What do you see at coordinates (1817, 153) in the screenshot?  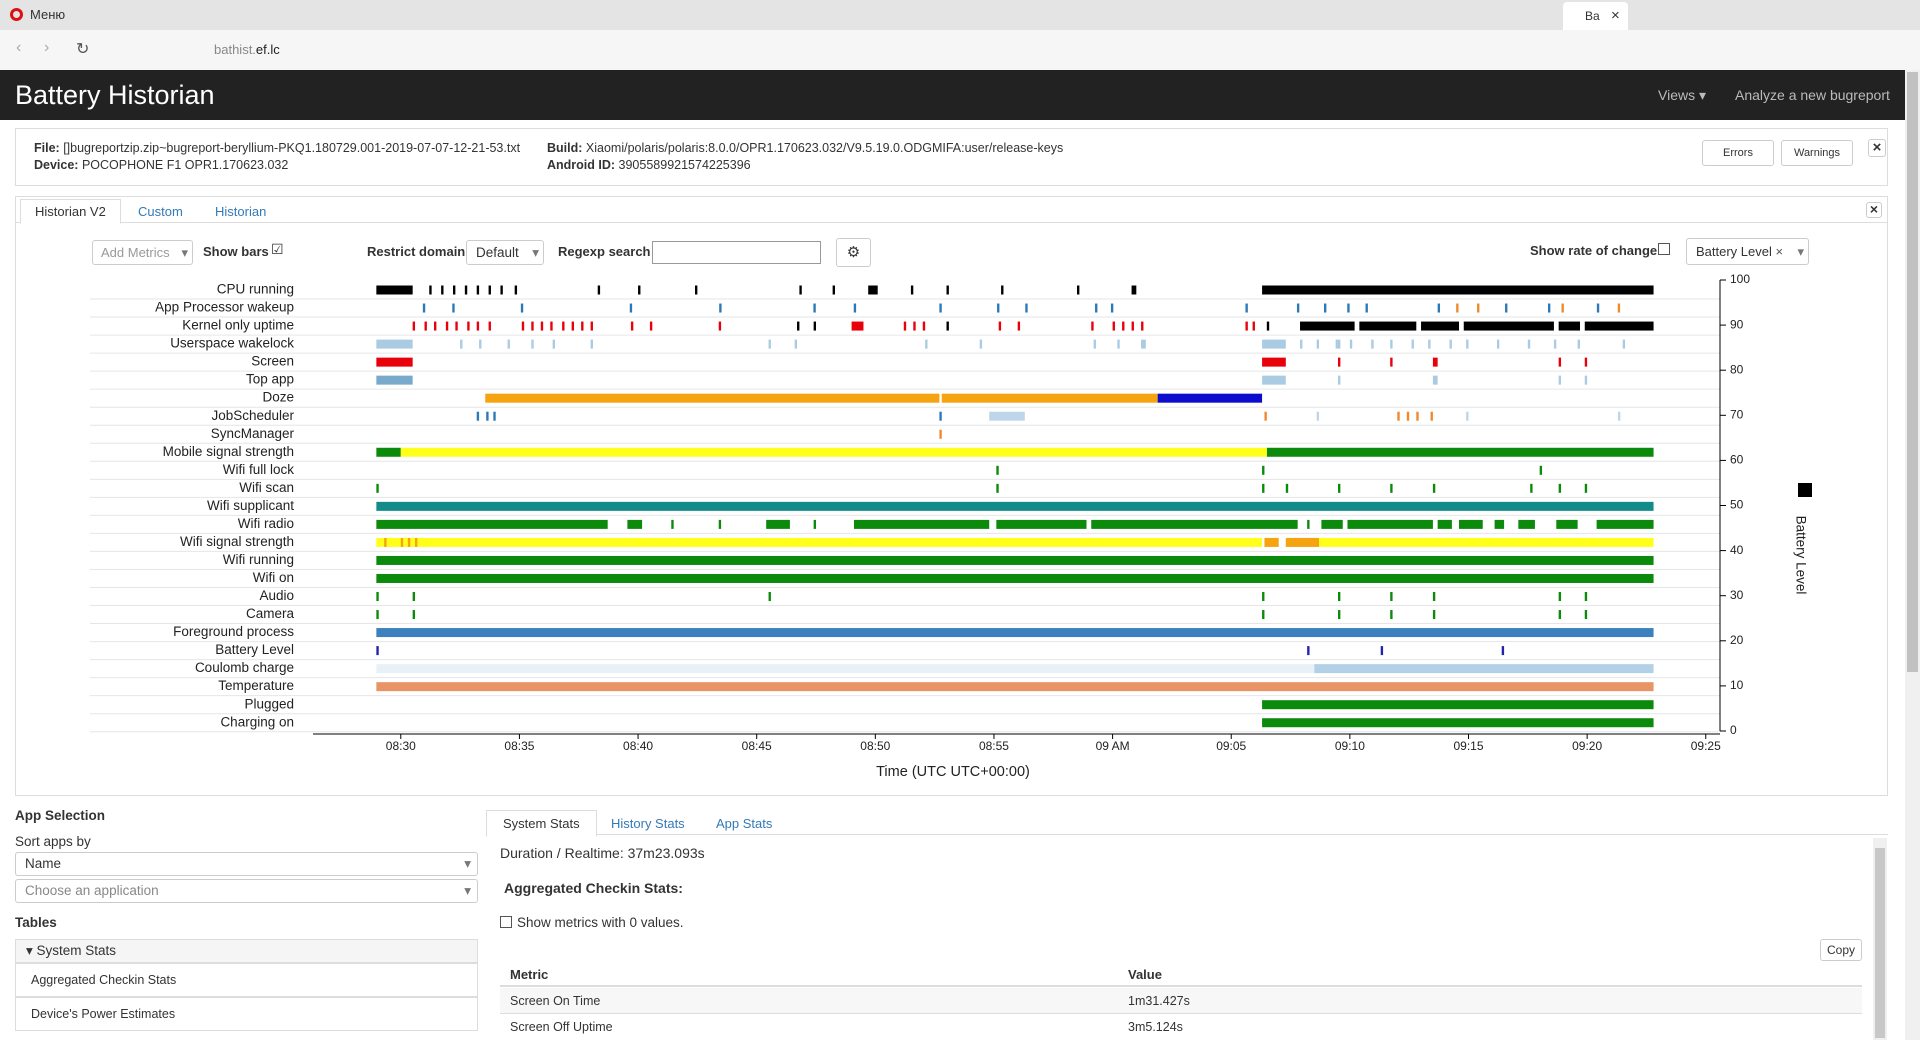 I see `warnings-button: Warnings` at bounding box center [1817, 153].